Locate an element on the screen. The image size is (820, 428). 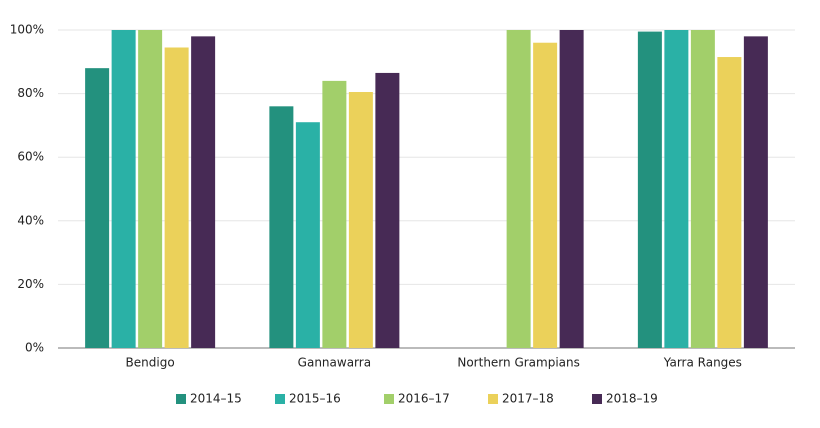
x-tick-label: Bendigo is located at coordinates (150, 363).